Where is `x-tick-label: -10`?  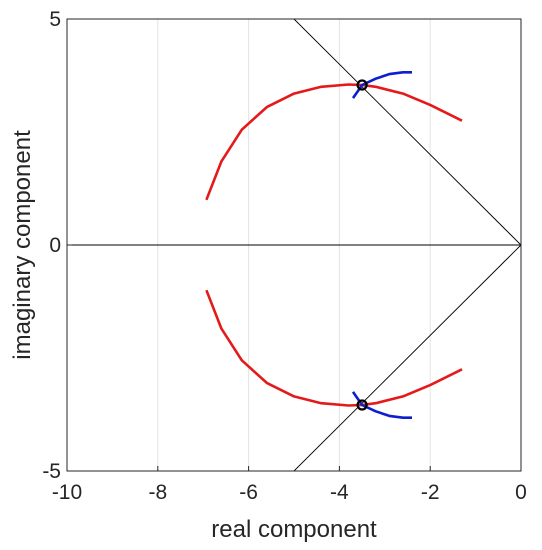
x-tick-label: -10 is located at coordinates (67, 492).